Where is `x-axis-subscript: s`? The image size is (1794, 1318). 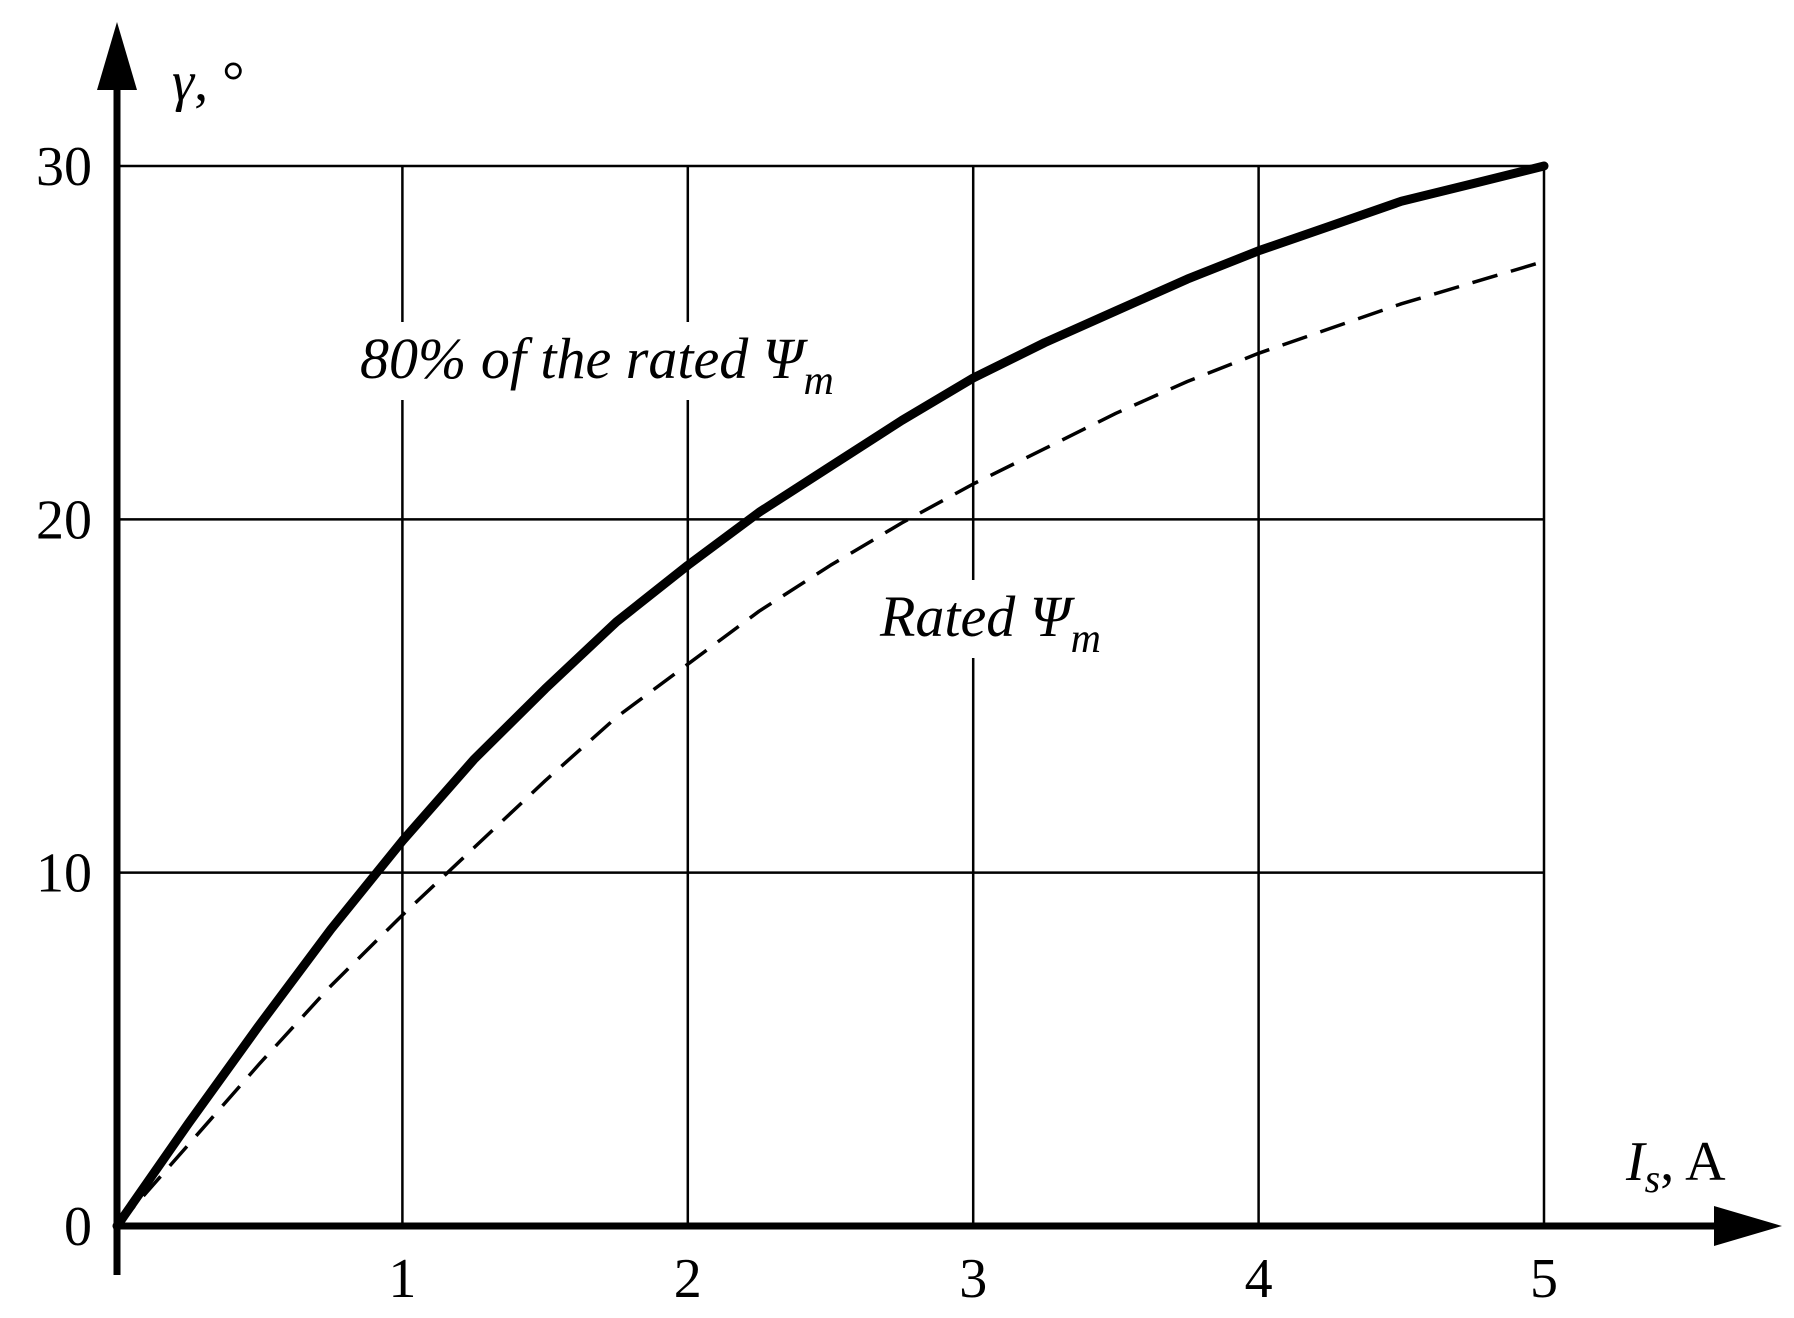
x-axis-subscript: s is located at coordinates (1653, 1178).